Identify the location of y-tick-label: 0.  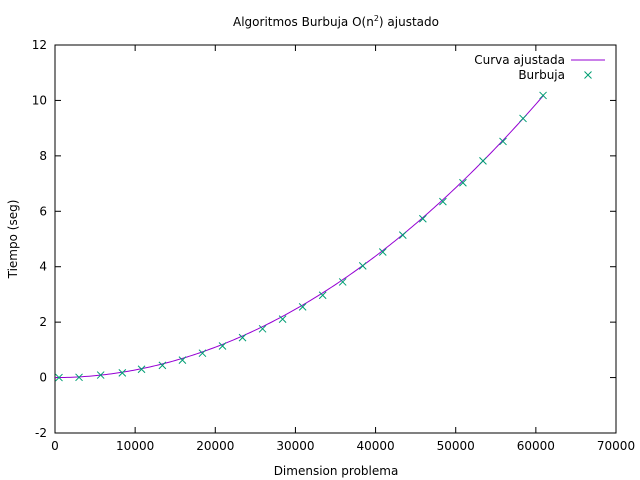
(43, 378).